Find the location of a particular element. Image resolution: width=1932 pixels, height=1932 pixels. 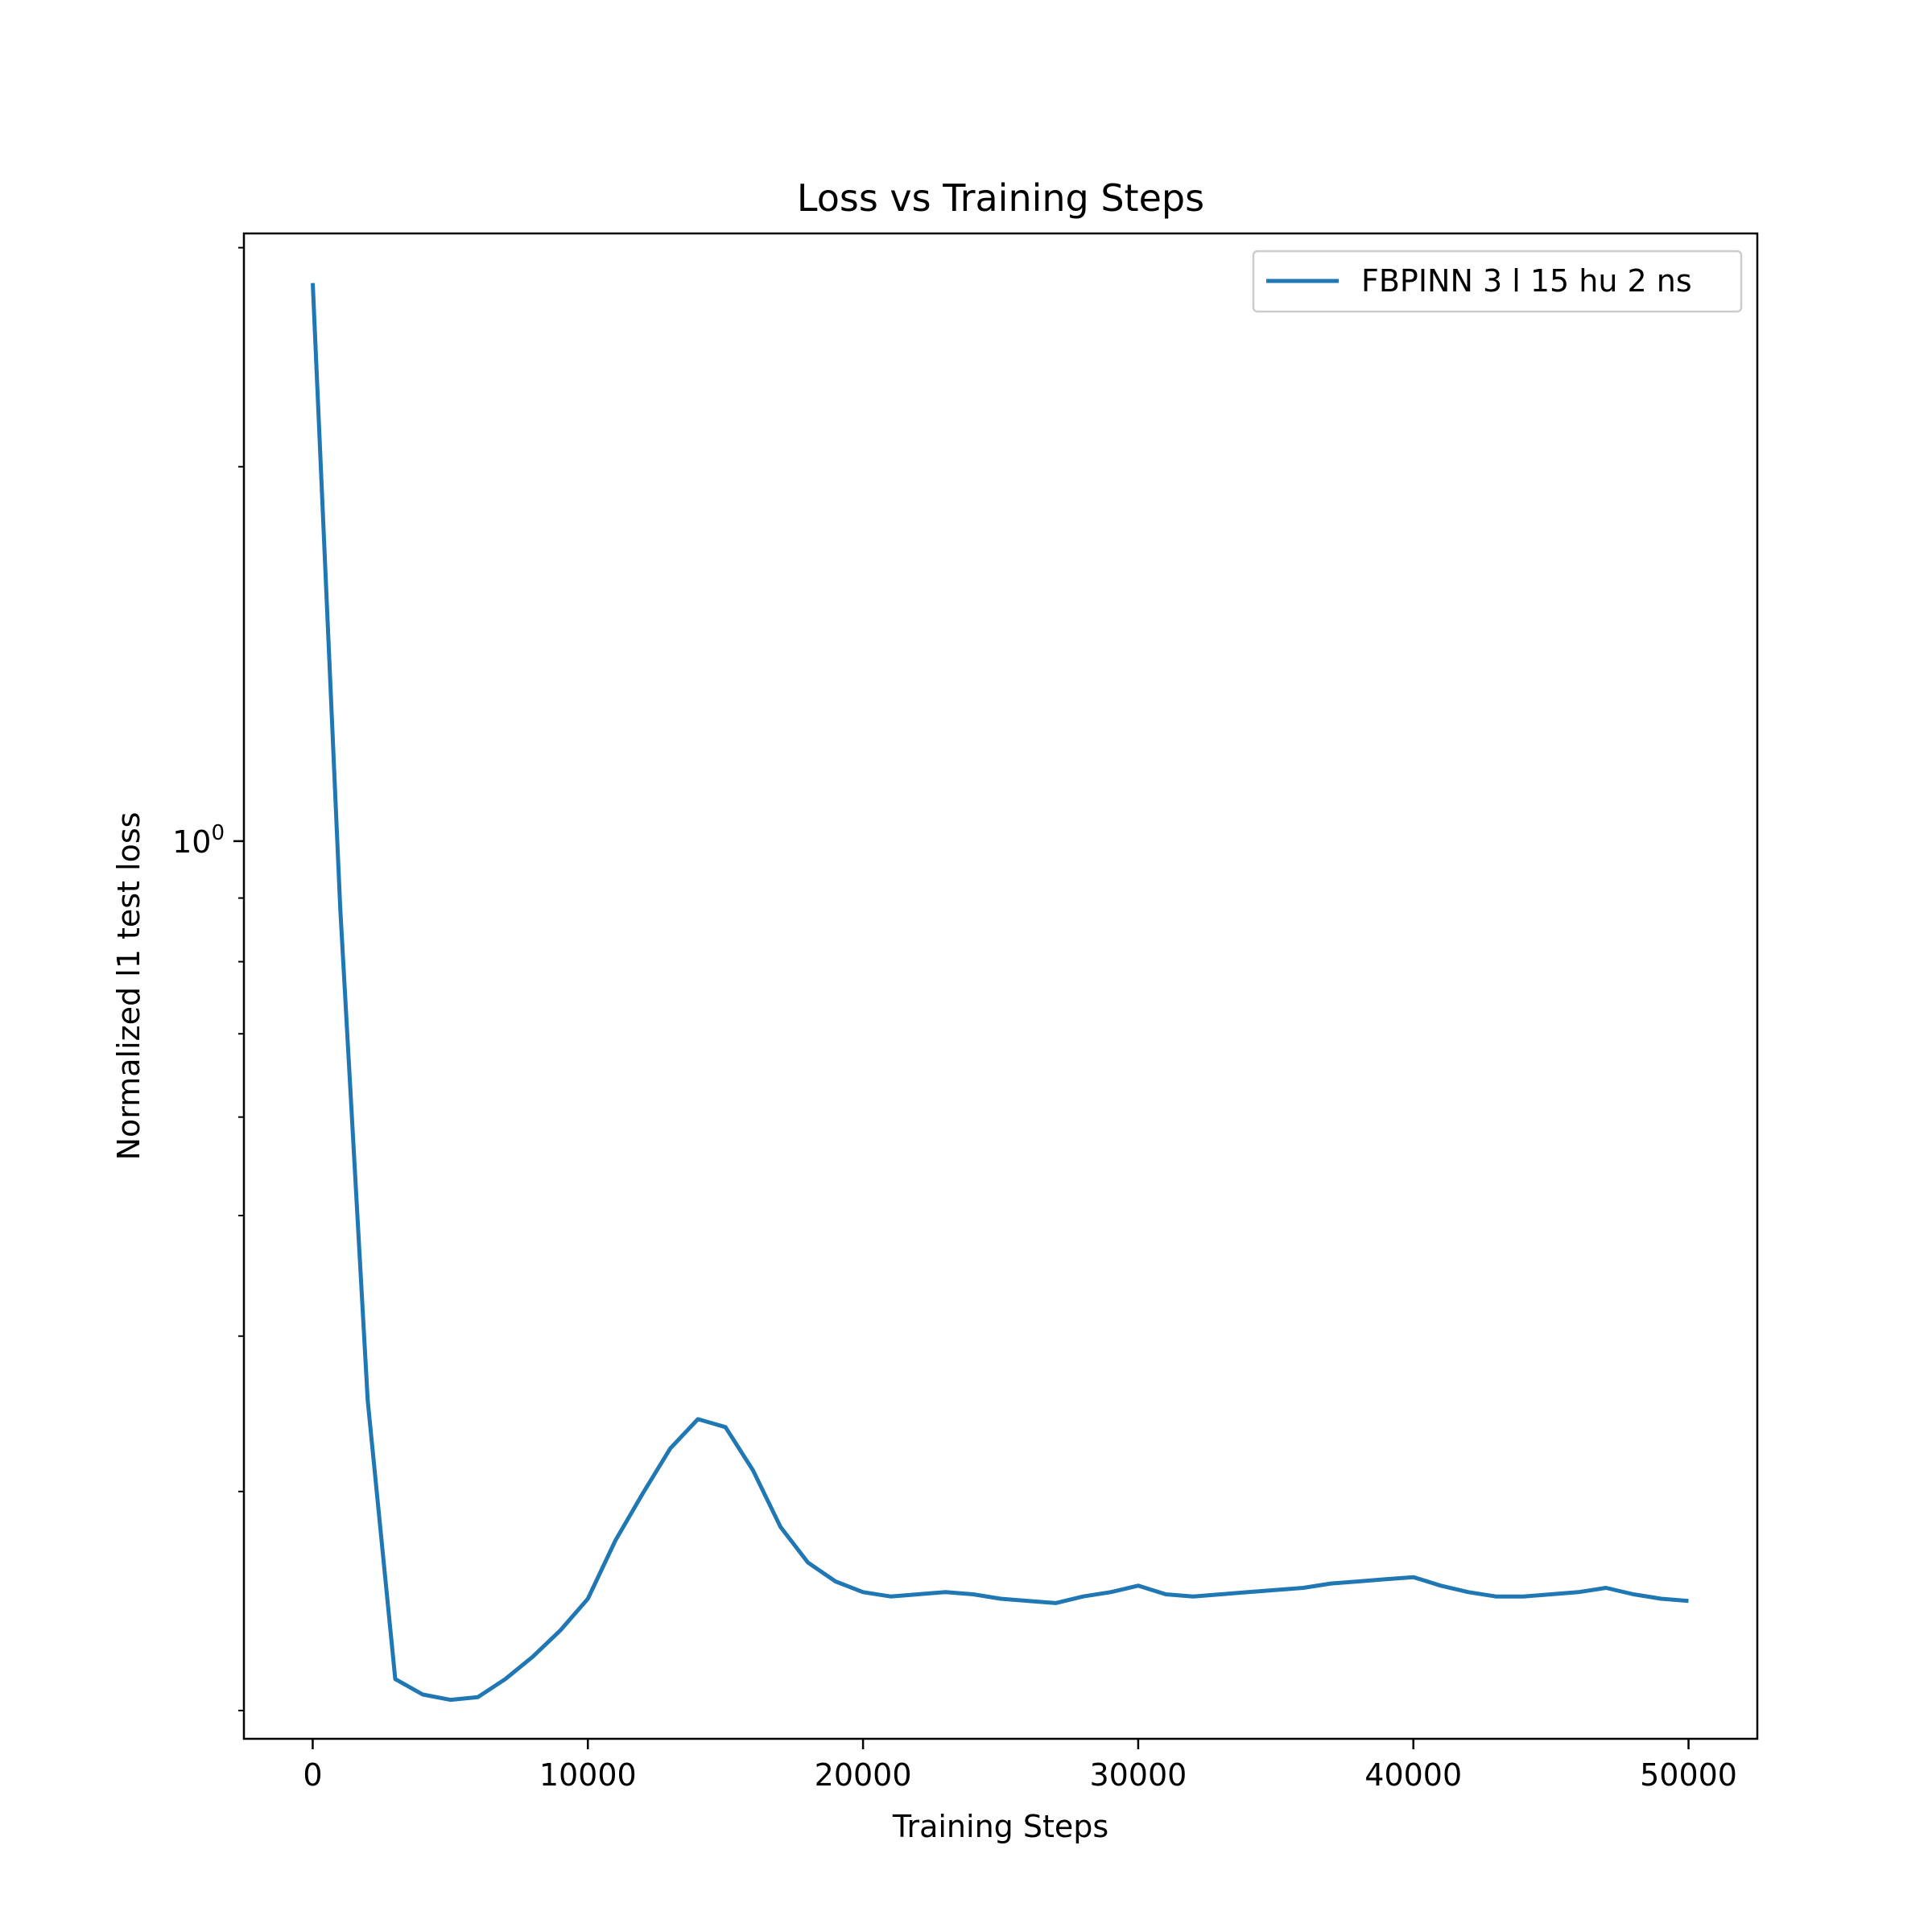

chart-title: Loss vs Training Steps is located at coordinates (1000, 198).